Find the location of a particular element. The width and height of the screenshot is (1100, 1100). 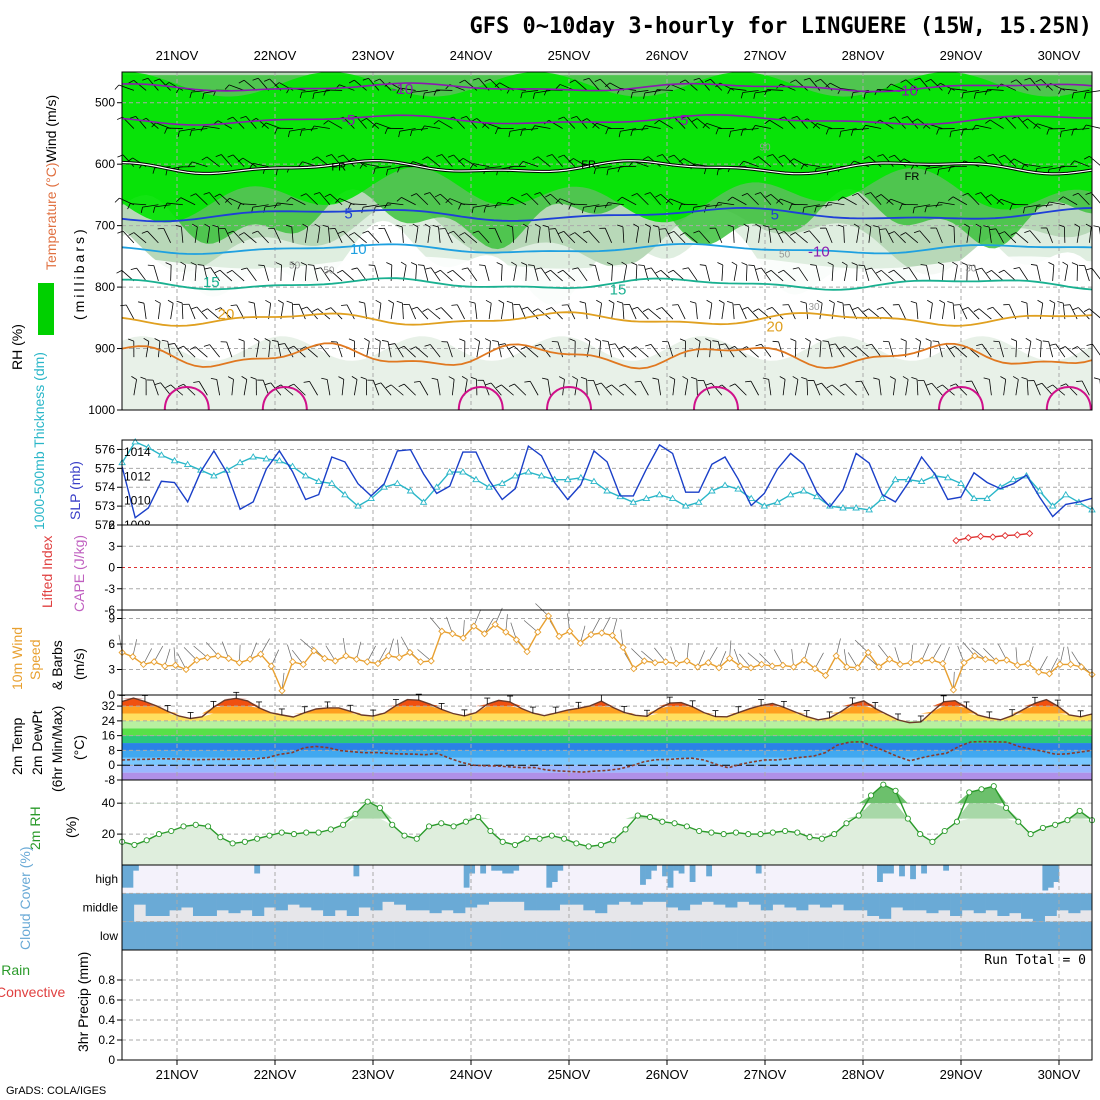

isotherm-label: FR is located at coordinates (912, 177).